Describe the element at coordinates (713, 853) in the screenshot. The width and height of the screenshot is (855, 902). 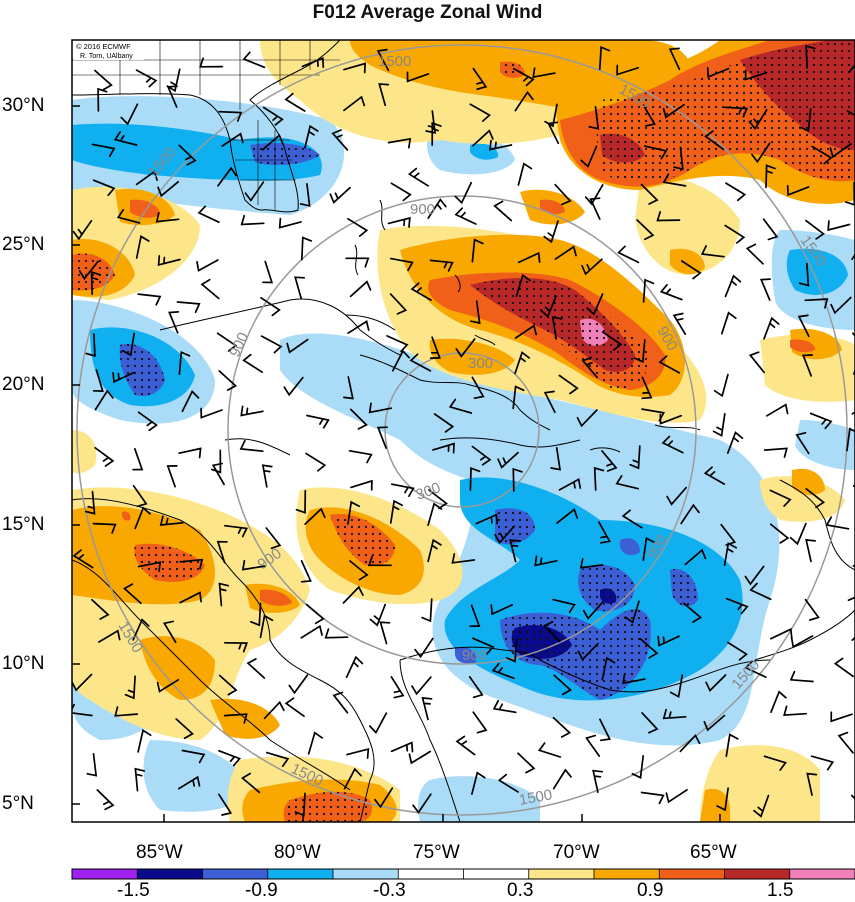
I see `lon-label-65w: 65°W` at that location.